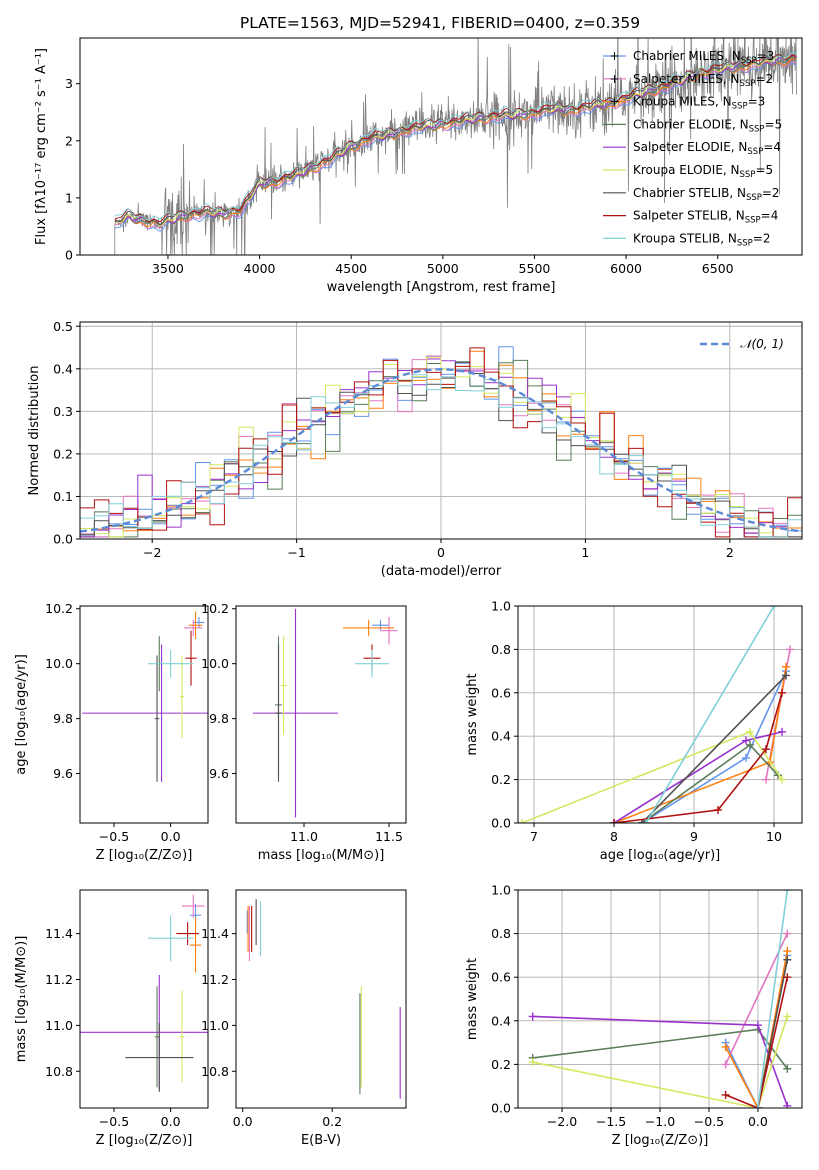 This screenshot has width=819, height=1170. I want to click on y-tick-label: 9.8, so click(63, 718).